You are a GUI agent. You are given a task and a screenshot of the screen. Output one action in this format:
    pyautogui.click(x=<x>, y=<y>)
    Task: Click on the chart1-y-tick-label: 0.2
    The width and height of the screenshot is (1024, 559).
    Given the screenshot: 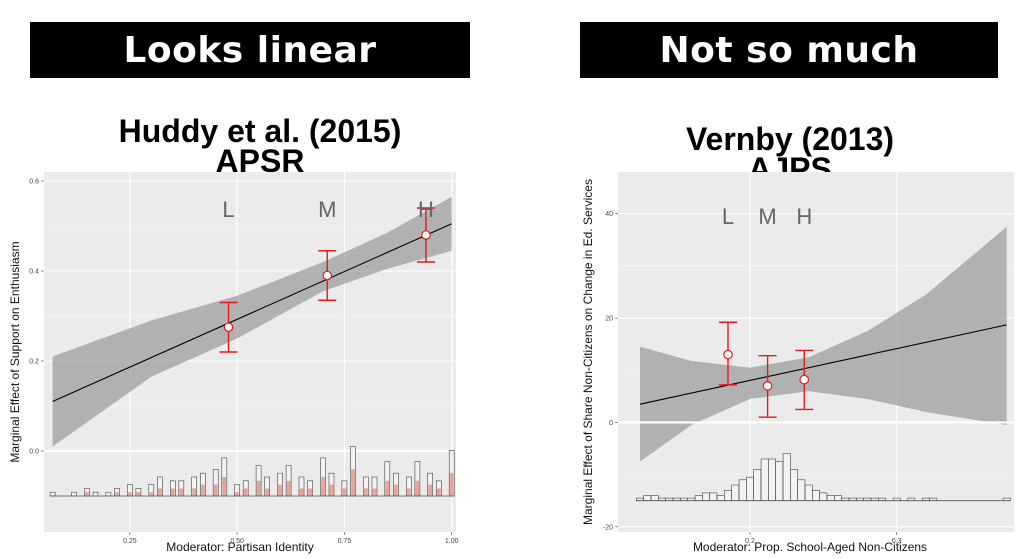 What is the action you would take?
    pyautogui.click(x=34, y=362)
    